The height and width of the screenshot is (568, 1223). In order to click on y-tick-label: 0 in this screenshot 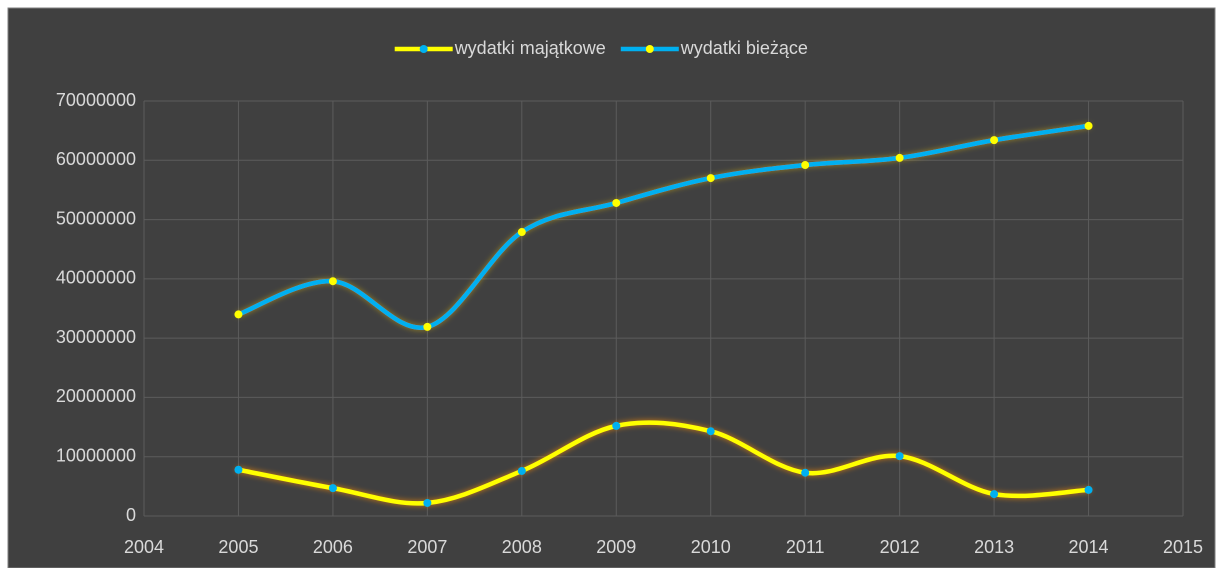, I will do `click(131, 515)`.